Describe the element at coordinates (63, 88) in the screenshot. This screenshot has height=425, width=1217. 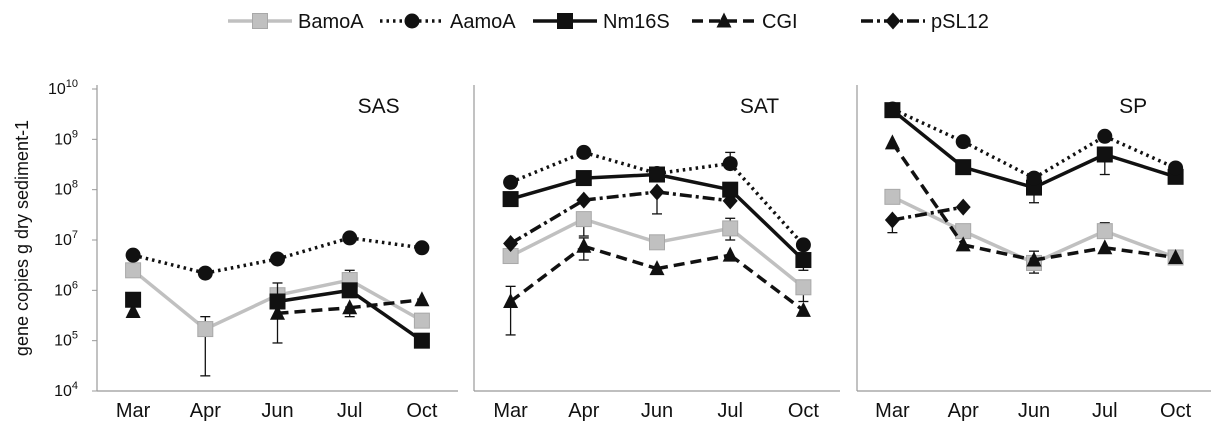
I see `y-tick-label: 10¹⁰` at that location.